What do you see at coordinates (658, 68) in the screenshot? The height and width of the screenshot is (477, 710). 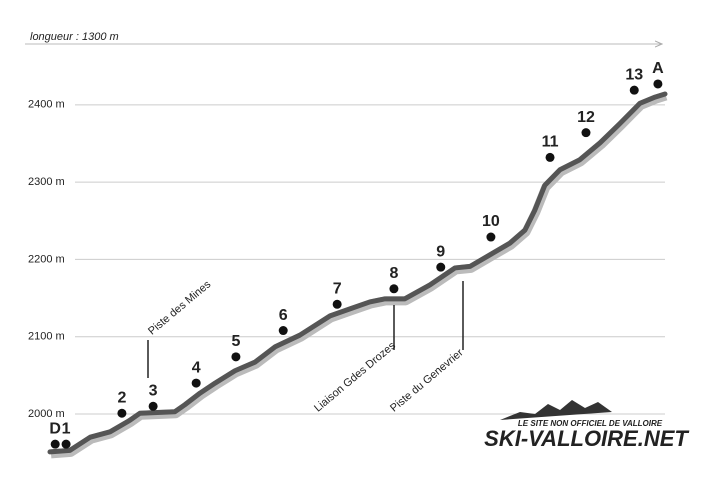 I see `pylon-label: A` at bounding box center [658, 68].